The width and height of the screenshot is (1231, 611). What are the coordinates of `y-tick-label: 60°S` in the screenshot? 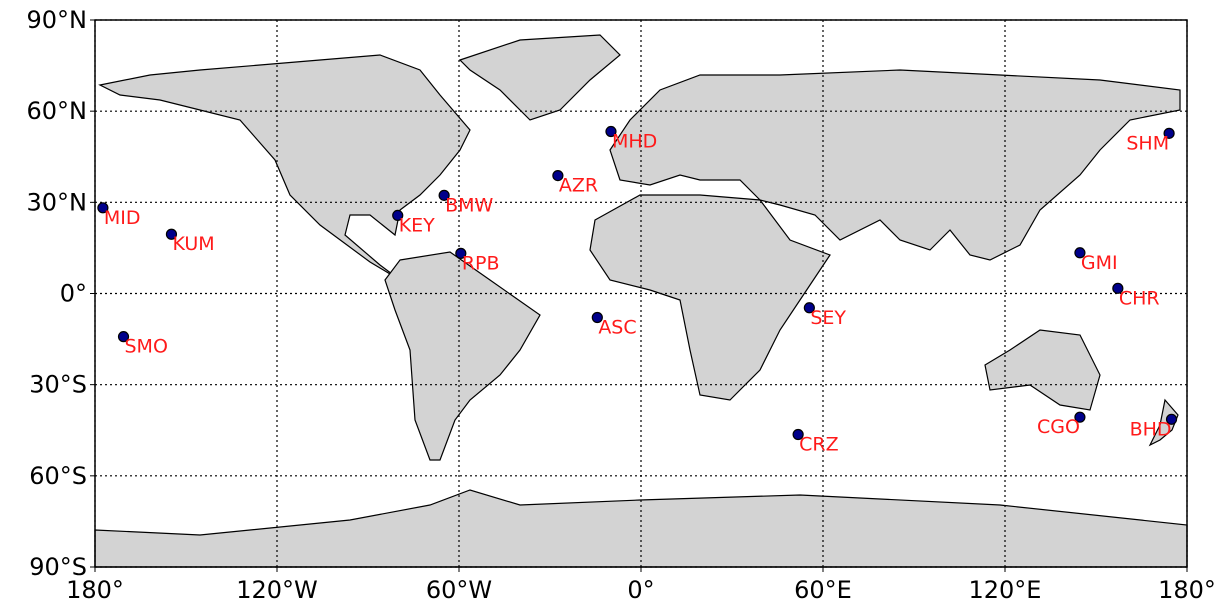 It's located at (58, 476).